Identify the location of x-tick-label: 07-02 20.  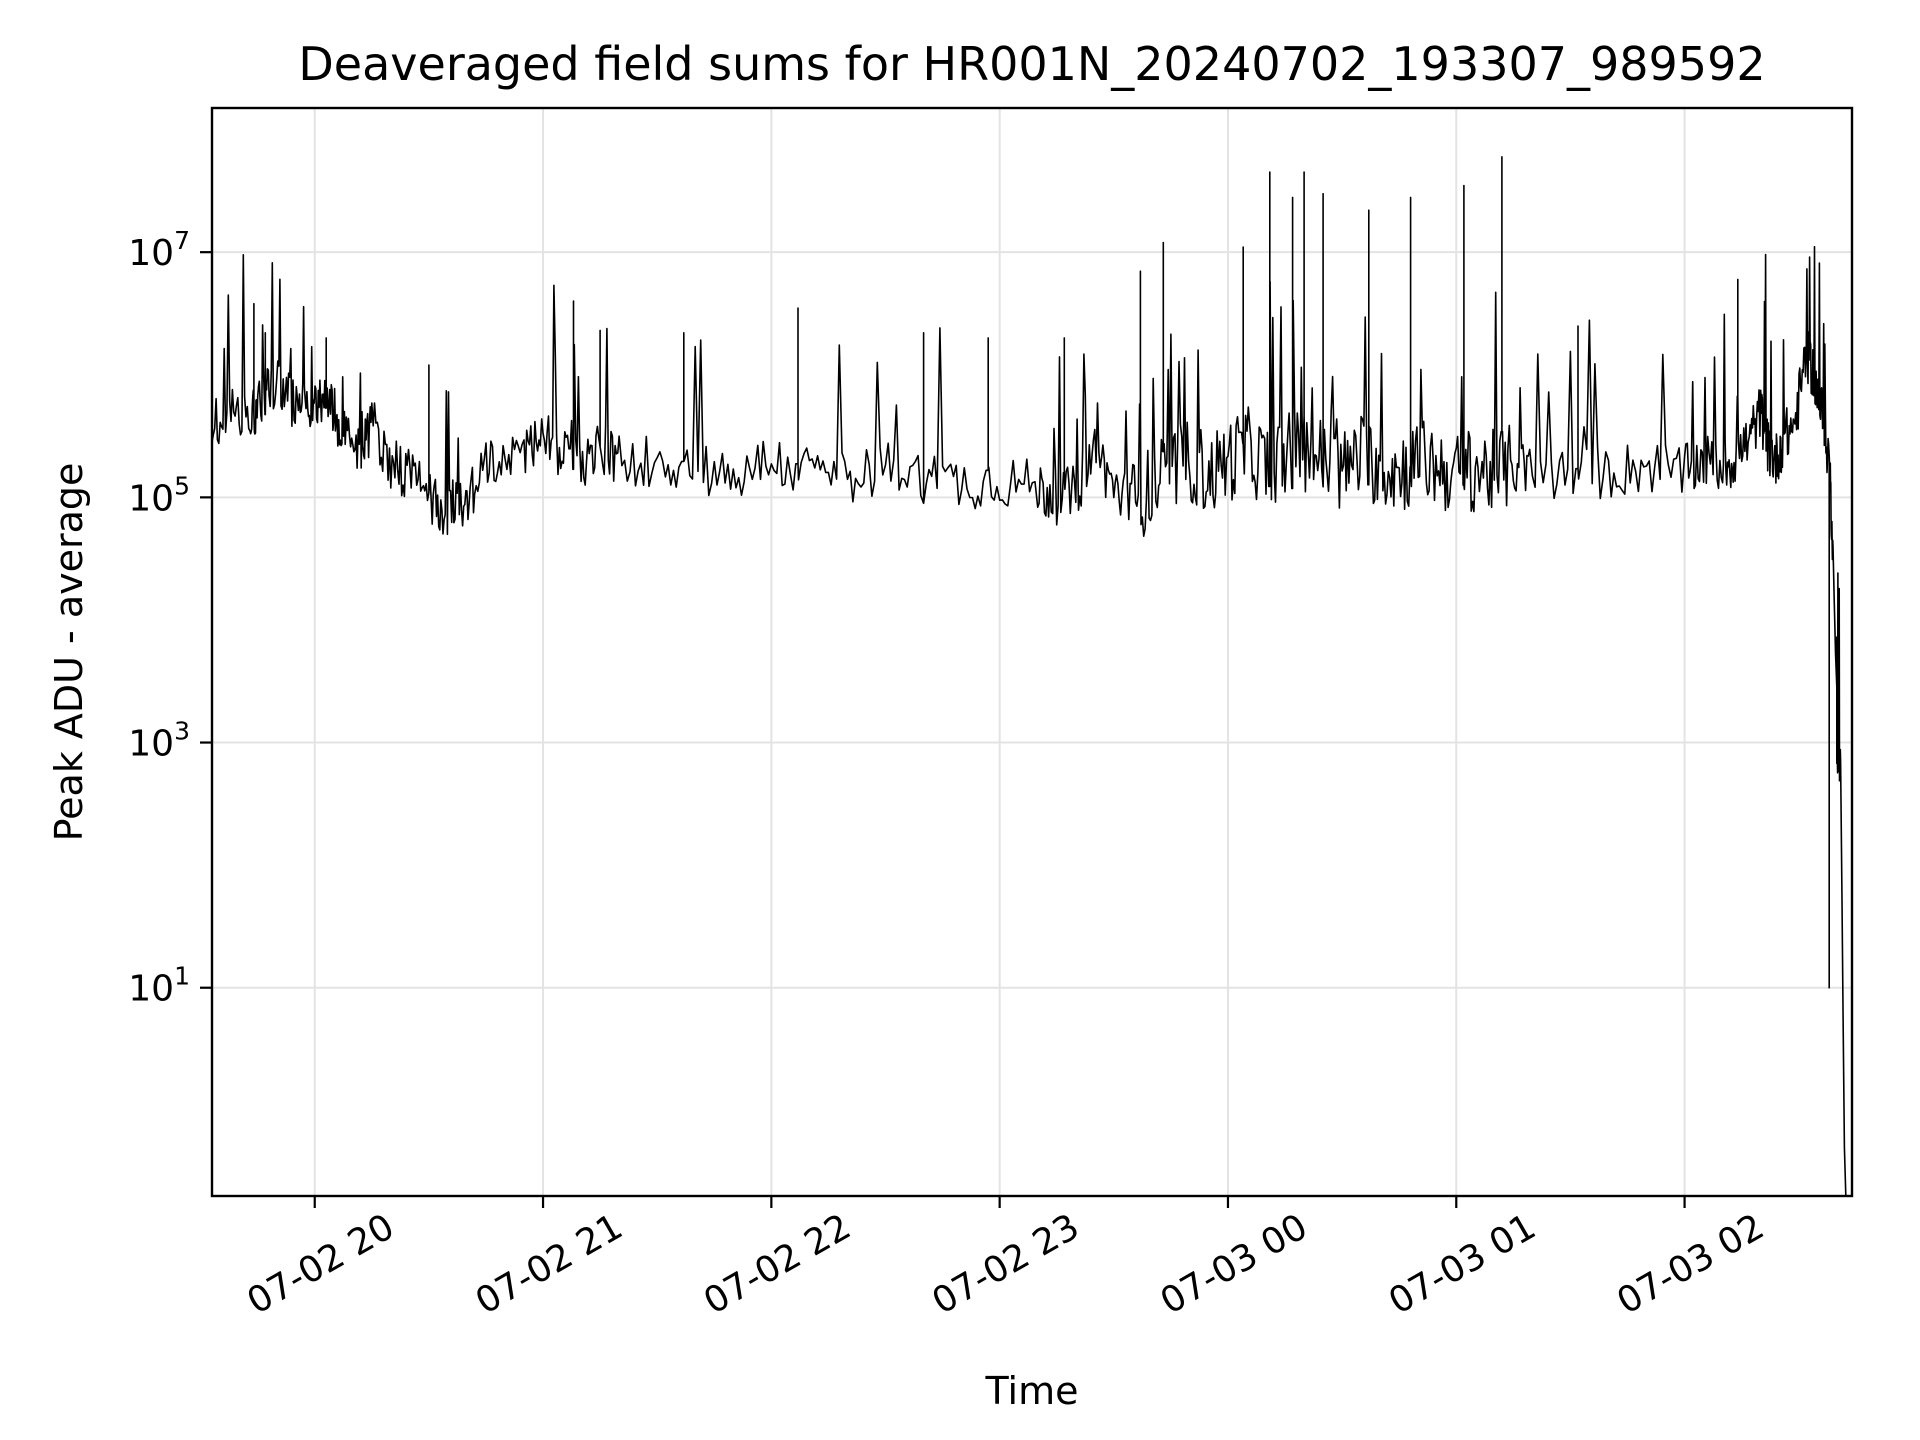
(321, 1264).